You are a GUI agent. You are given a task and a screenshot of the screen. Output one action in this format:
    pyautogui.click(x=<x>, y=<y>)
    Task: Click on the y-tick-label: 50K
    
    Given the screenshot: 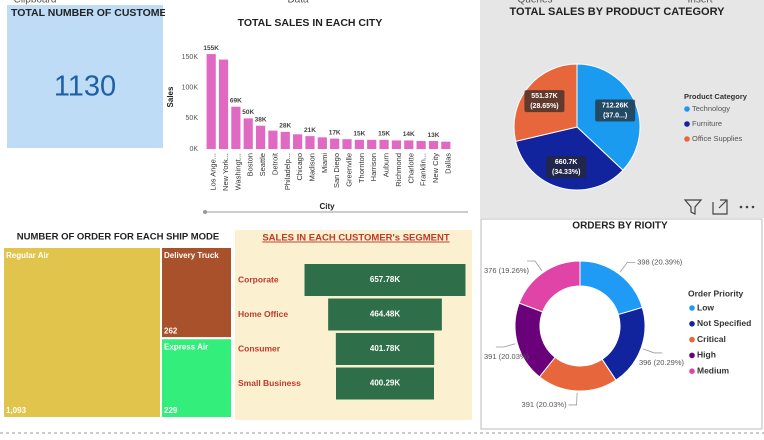 What is the action you would take?
    pyautogui.click(x=192, y=118)
    